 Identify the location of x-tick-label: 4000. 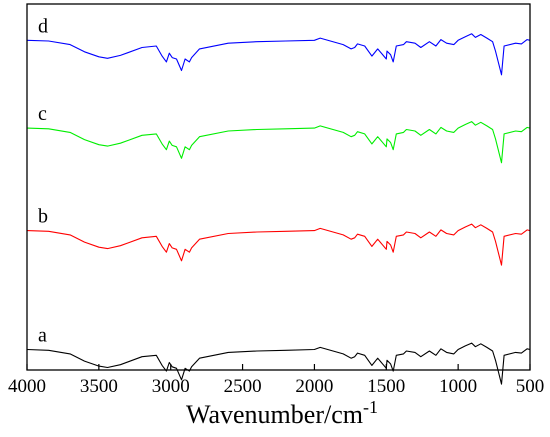
(27, 386).